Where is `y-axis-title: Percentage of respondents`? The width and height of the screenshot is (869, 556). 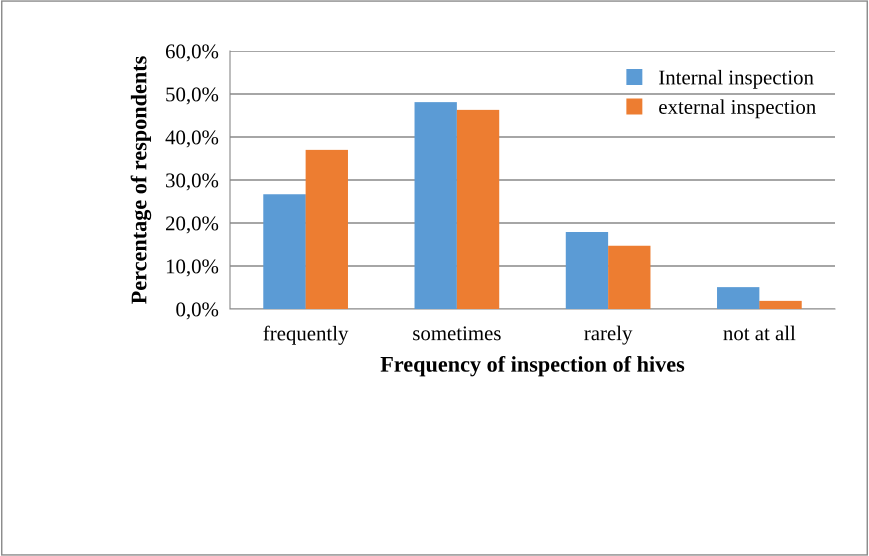 y-axis-title: Percentage of respondents is located at coordinates (141, 180).